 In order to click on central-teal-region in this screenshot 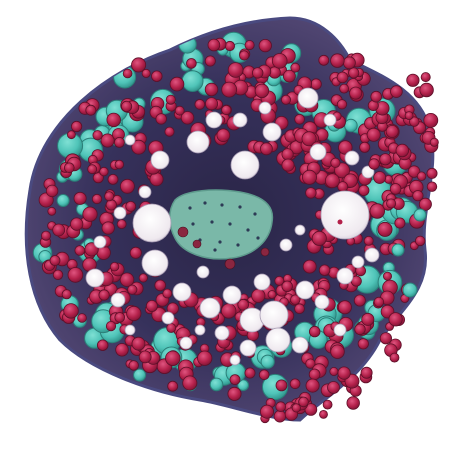, I will do `click(221, 224)`.